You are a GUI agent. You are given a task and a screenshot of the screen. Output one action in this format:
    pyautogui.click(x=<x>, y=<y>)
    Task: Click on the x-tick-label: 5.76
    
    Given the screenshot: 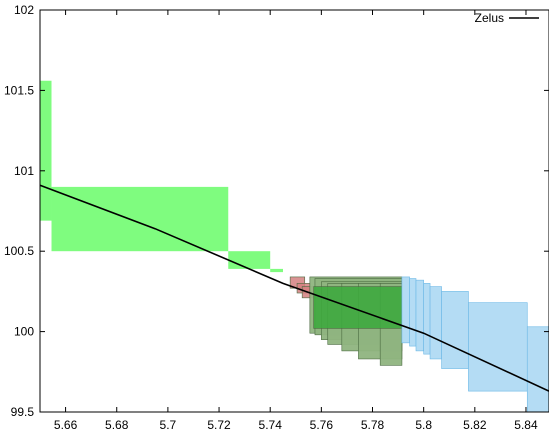 What is the action you would take?
    pyautogui.click(x=322, y=425)
    